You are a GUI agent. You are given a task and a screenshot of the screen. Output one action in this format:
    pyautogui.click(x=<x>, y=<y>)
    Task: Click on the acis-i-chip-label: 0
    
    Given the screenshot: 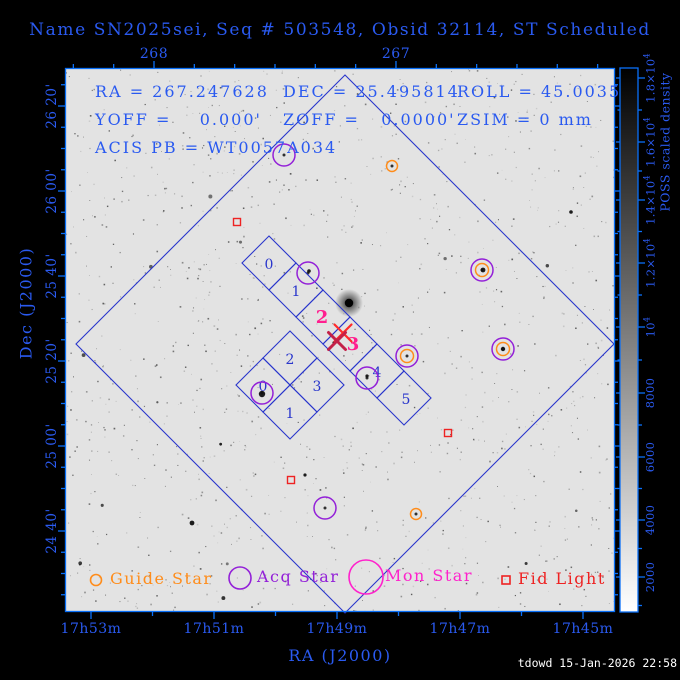 What is the action you would take?
    pyautogui.click(x=263, y=387)
    